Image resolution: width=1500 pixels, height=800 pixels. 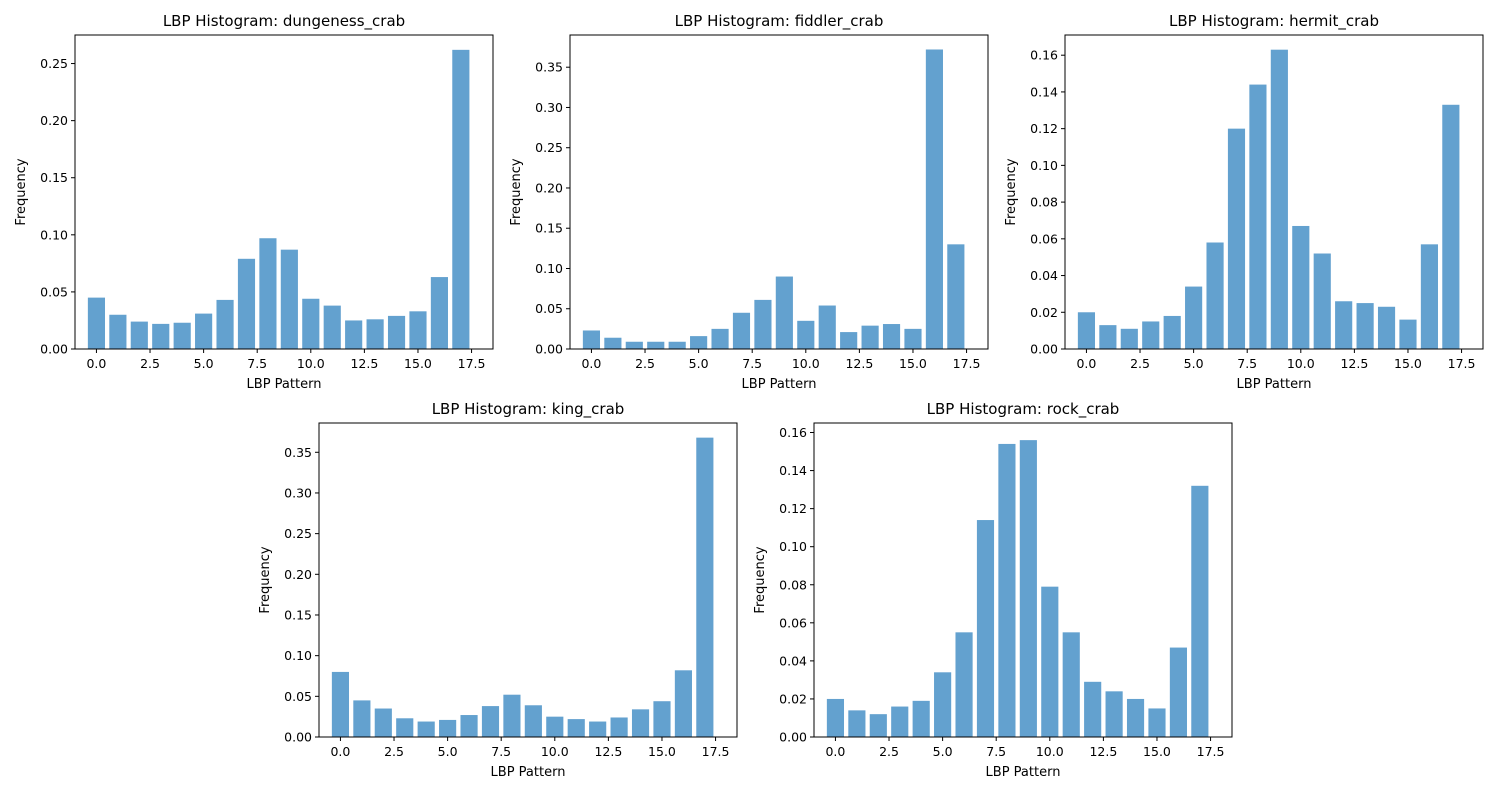 What do you see at coordinates (54, 177) in the screenshot?
I see `y-tick-label: 0.15` at bounding box center [54, 177].